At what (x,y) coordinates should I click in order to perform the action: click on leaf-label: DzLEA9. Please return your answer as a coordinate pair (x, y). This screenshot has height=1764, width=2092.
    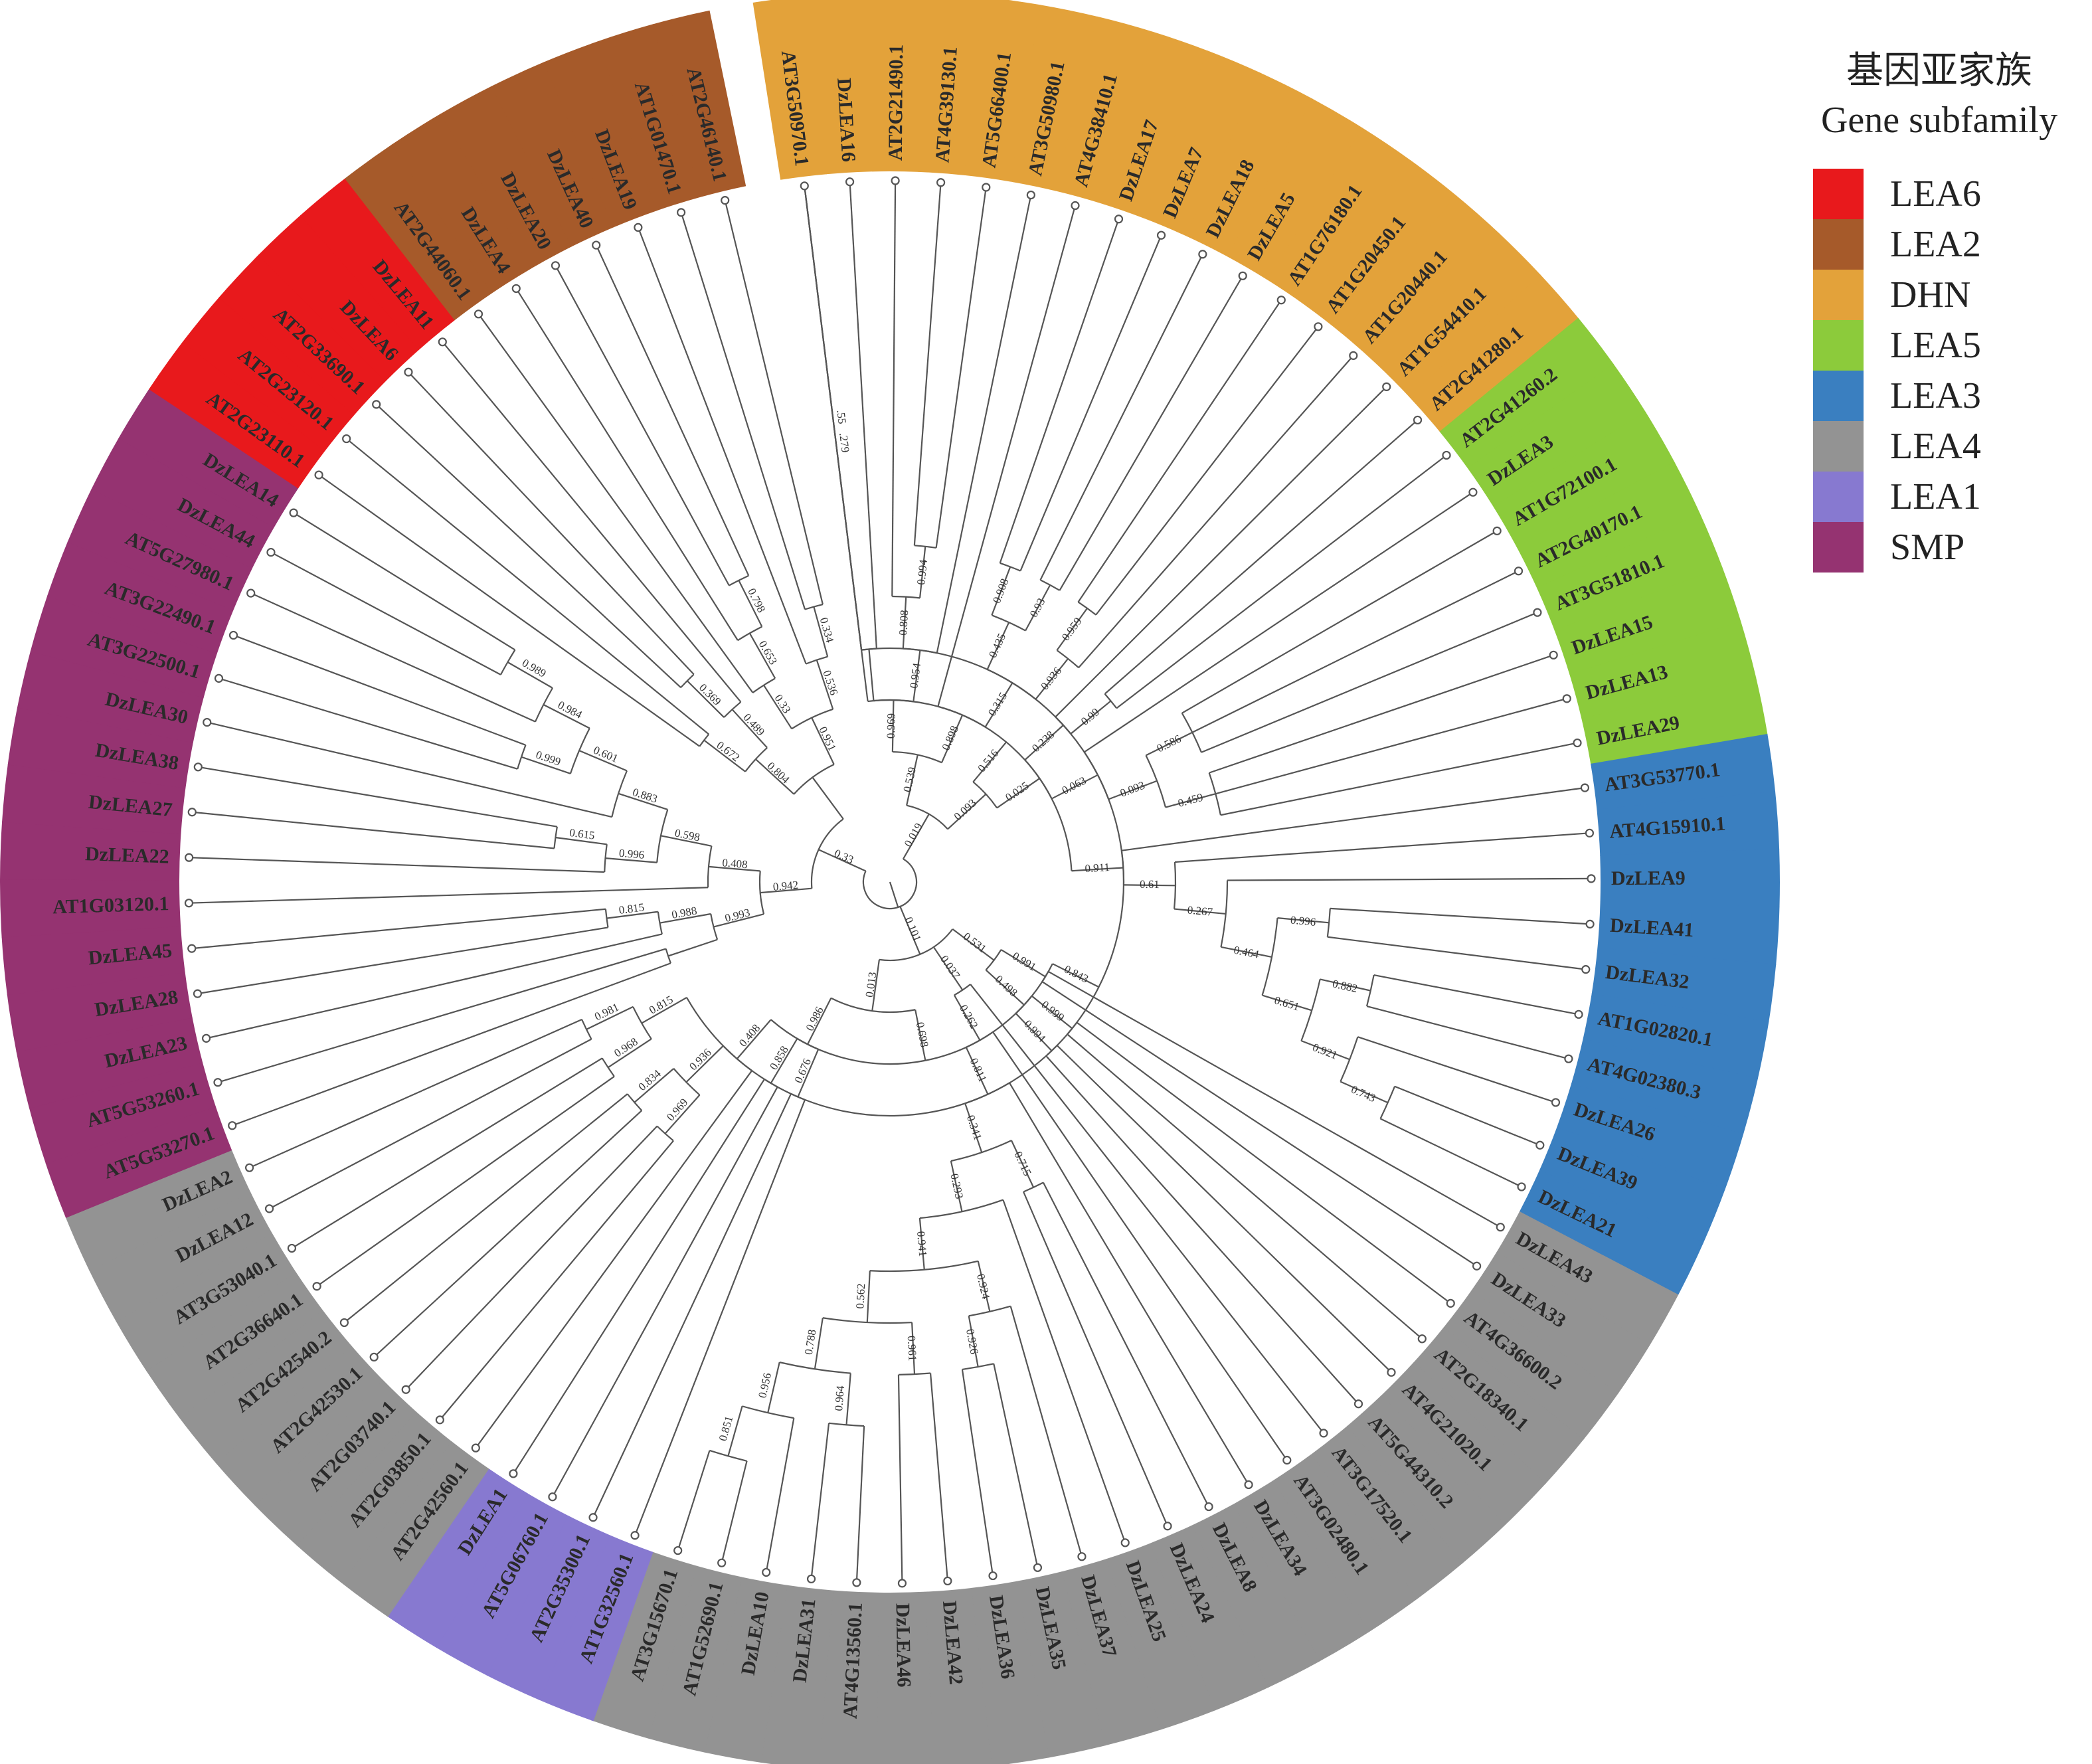
    Looking at the image, I should click on (1648, 879).